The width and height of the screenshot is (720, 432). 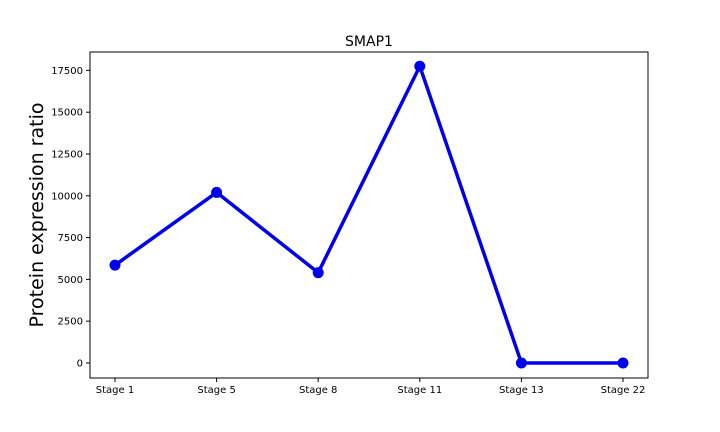 What do you see at coordinates (521, 390) in the screenshot?
I see `x-tick-label: Stage 13` at bounding box center [521, 390].